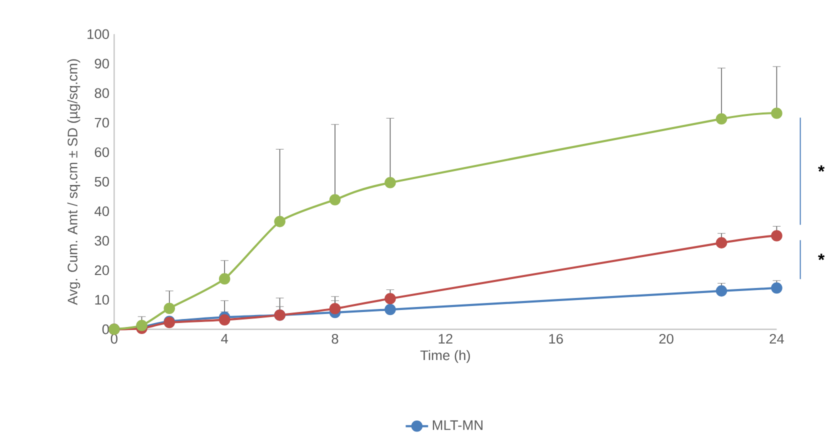 The image size is (829, 437). I want to click on y-tick-label: 30, so click(101, 241).